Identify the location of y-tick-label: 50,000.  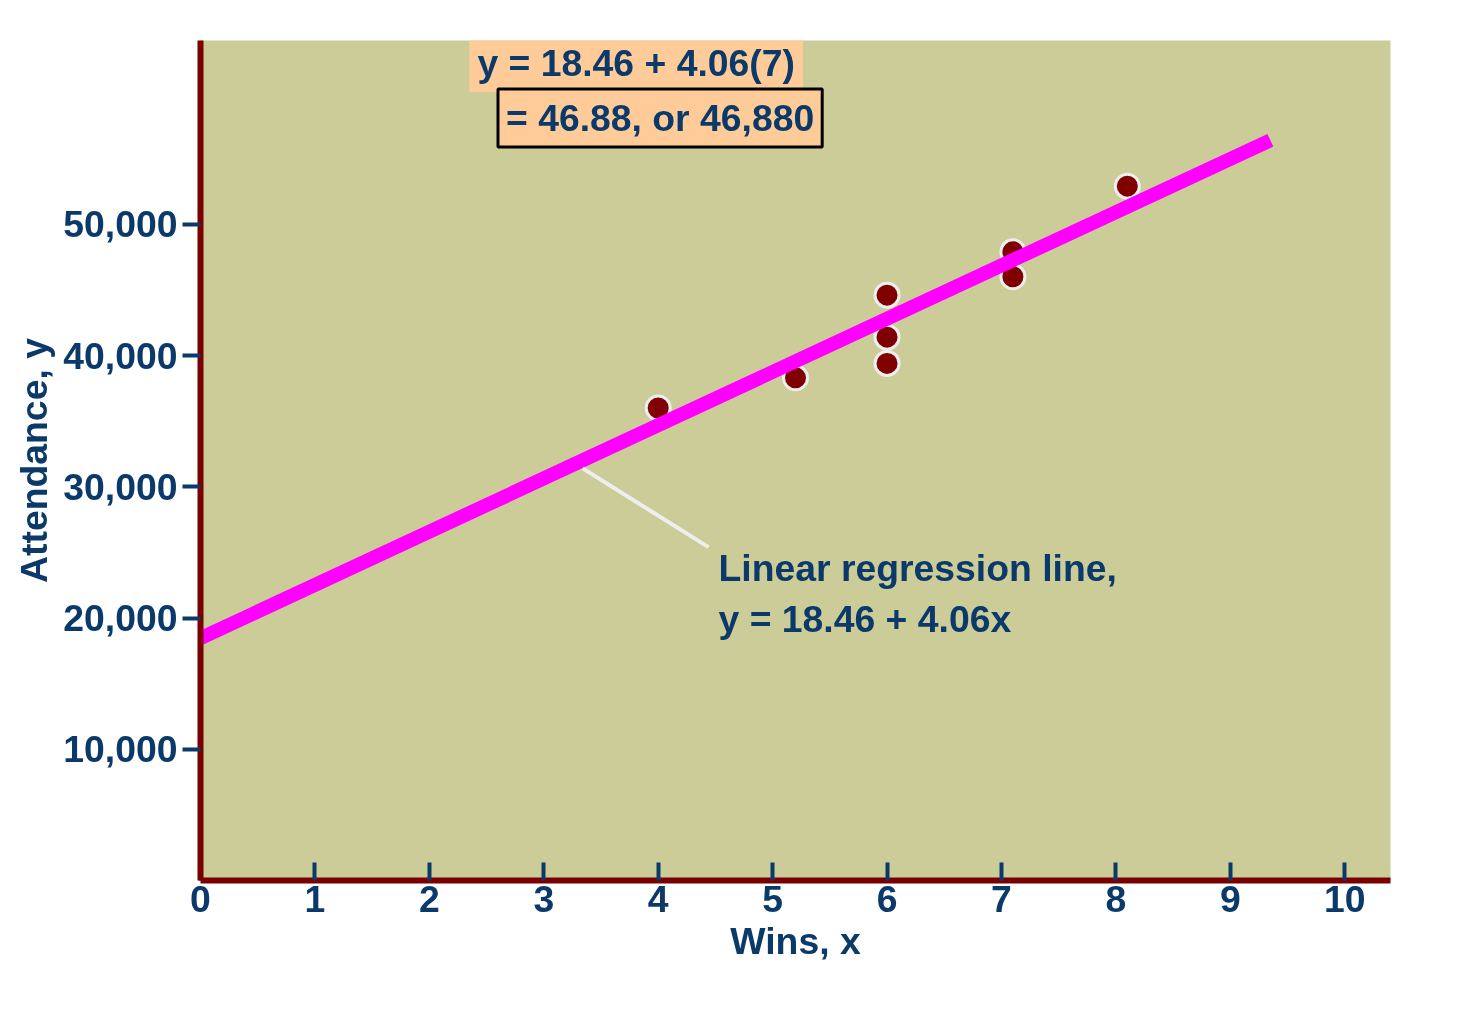
(120, 224).